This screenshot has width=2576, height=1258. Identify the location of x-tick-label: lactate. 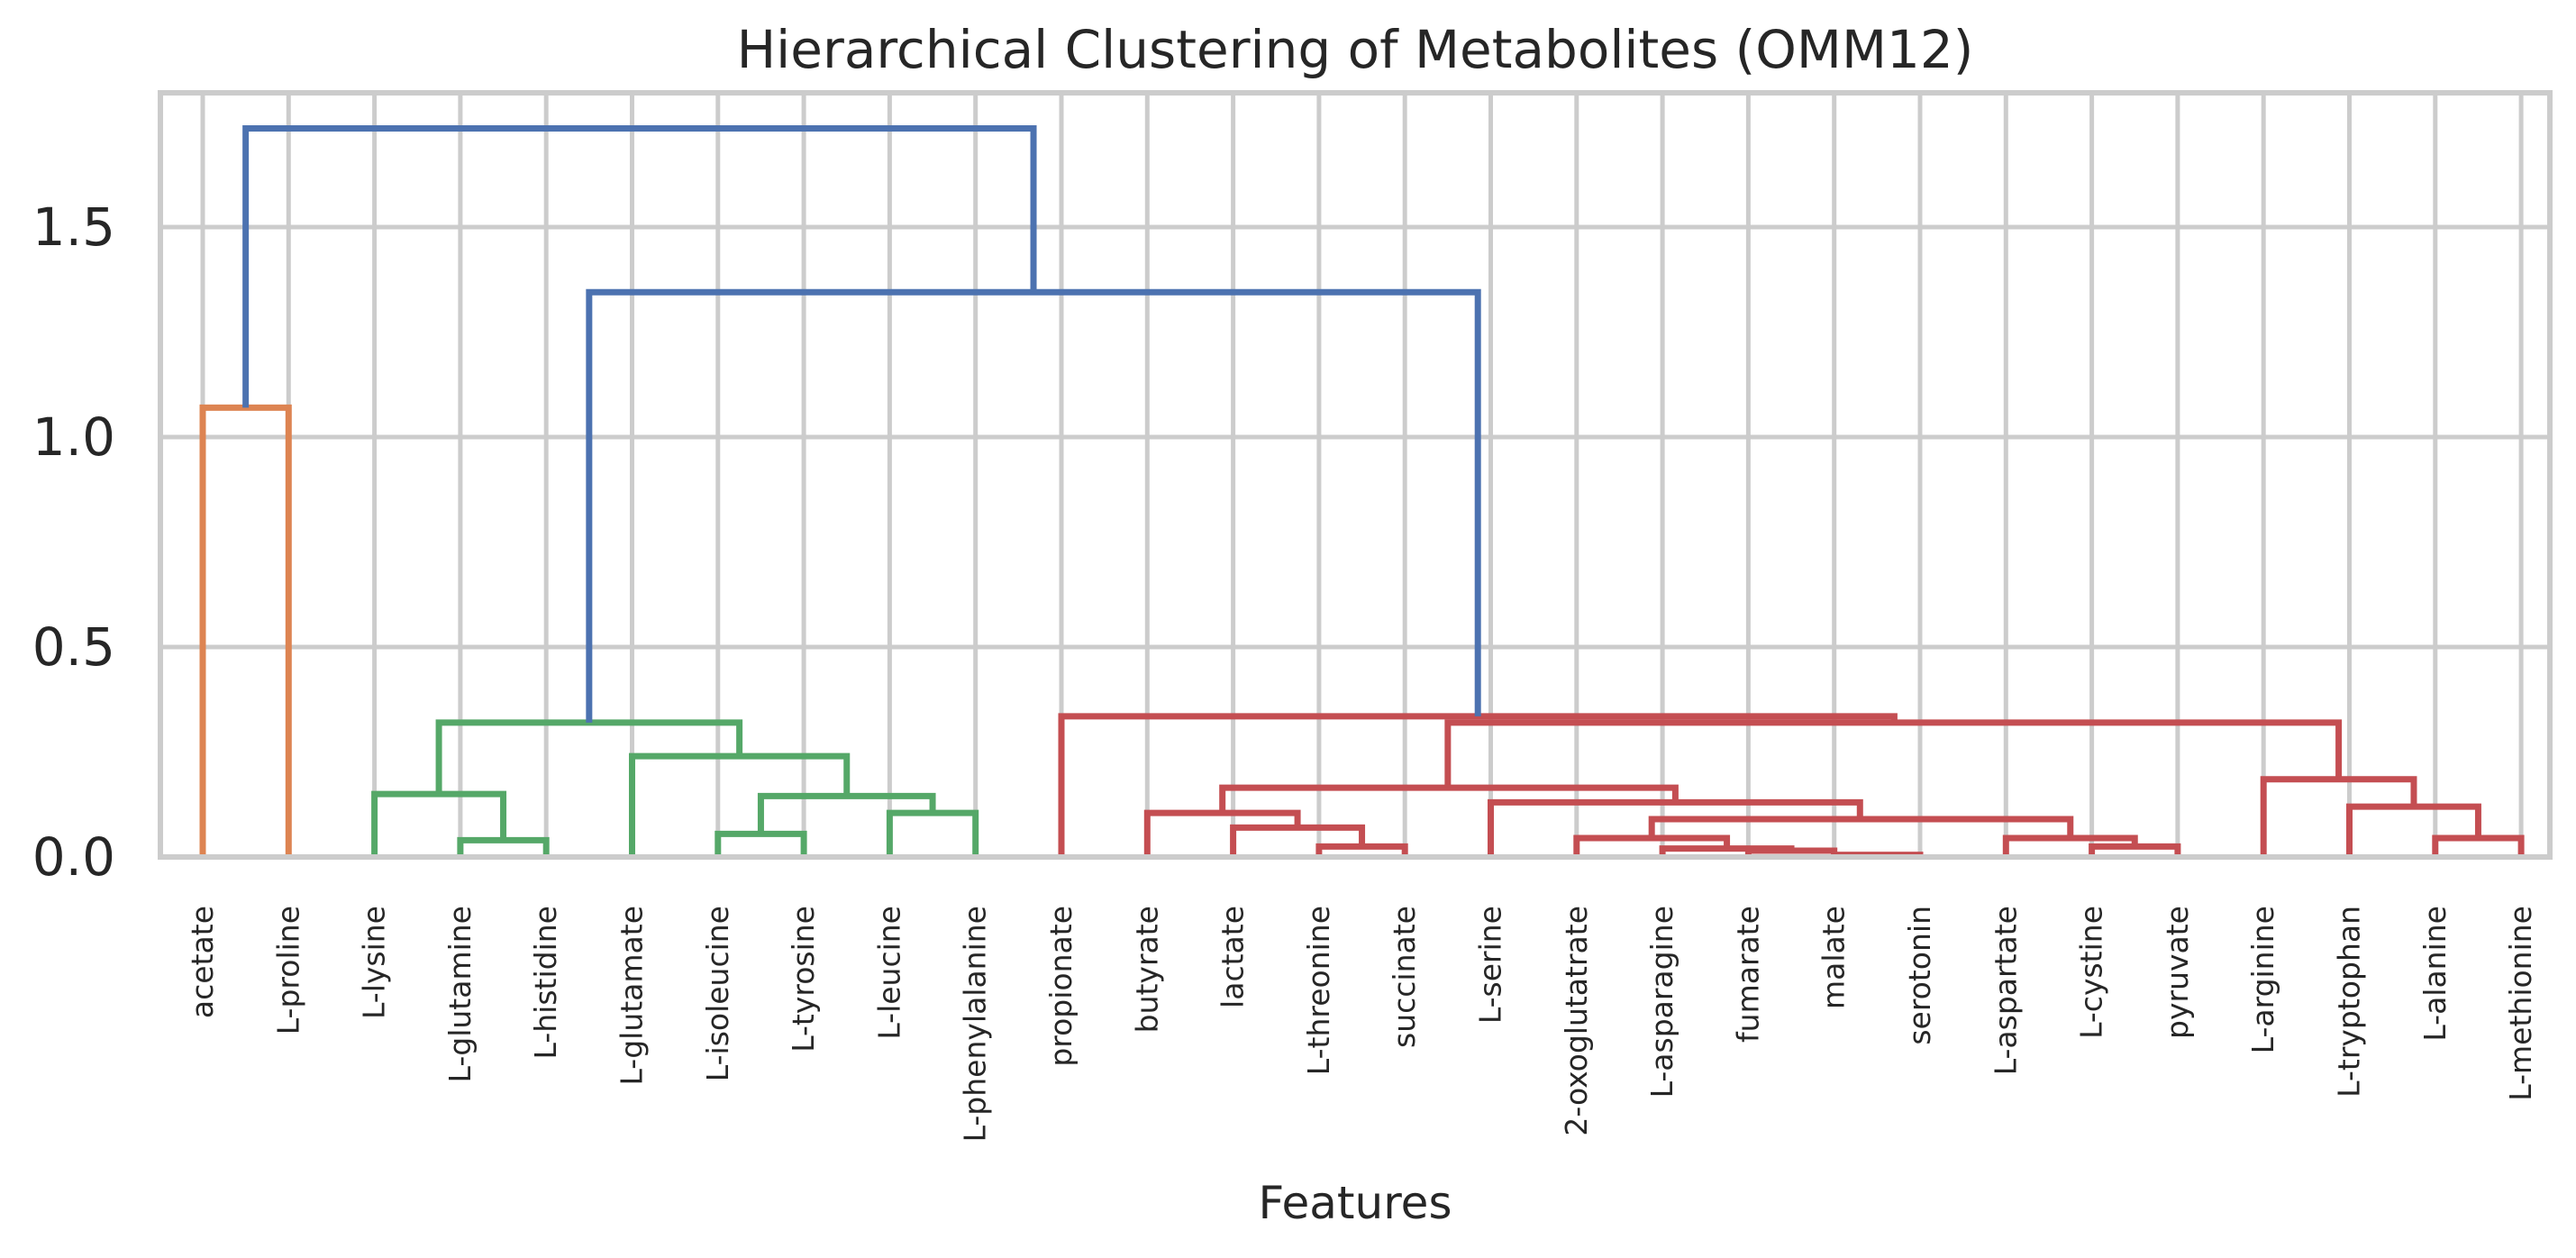
(1233, 957).